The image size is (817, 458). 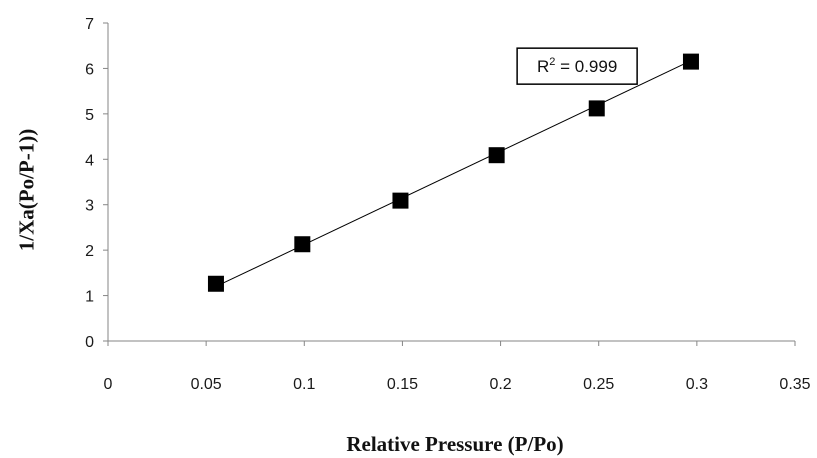 I want to click on y-axis-title: 1/Xa(Po/P-1)), so click(x=26, y=190).